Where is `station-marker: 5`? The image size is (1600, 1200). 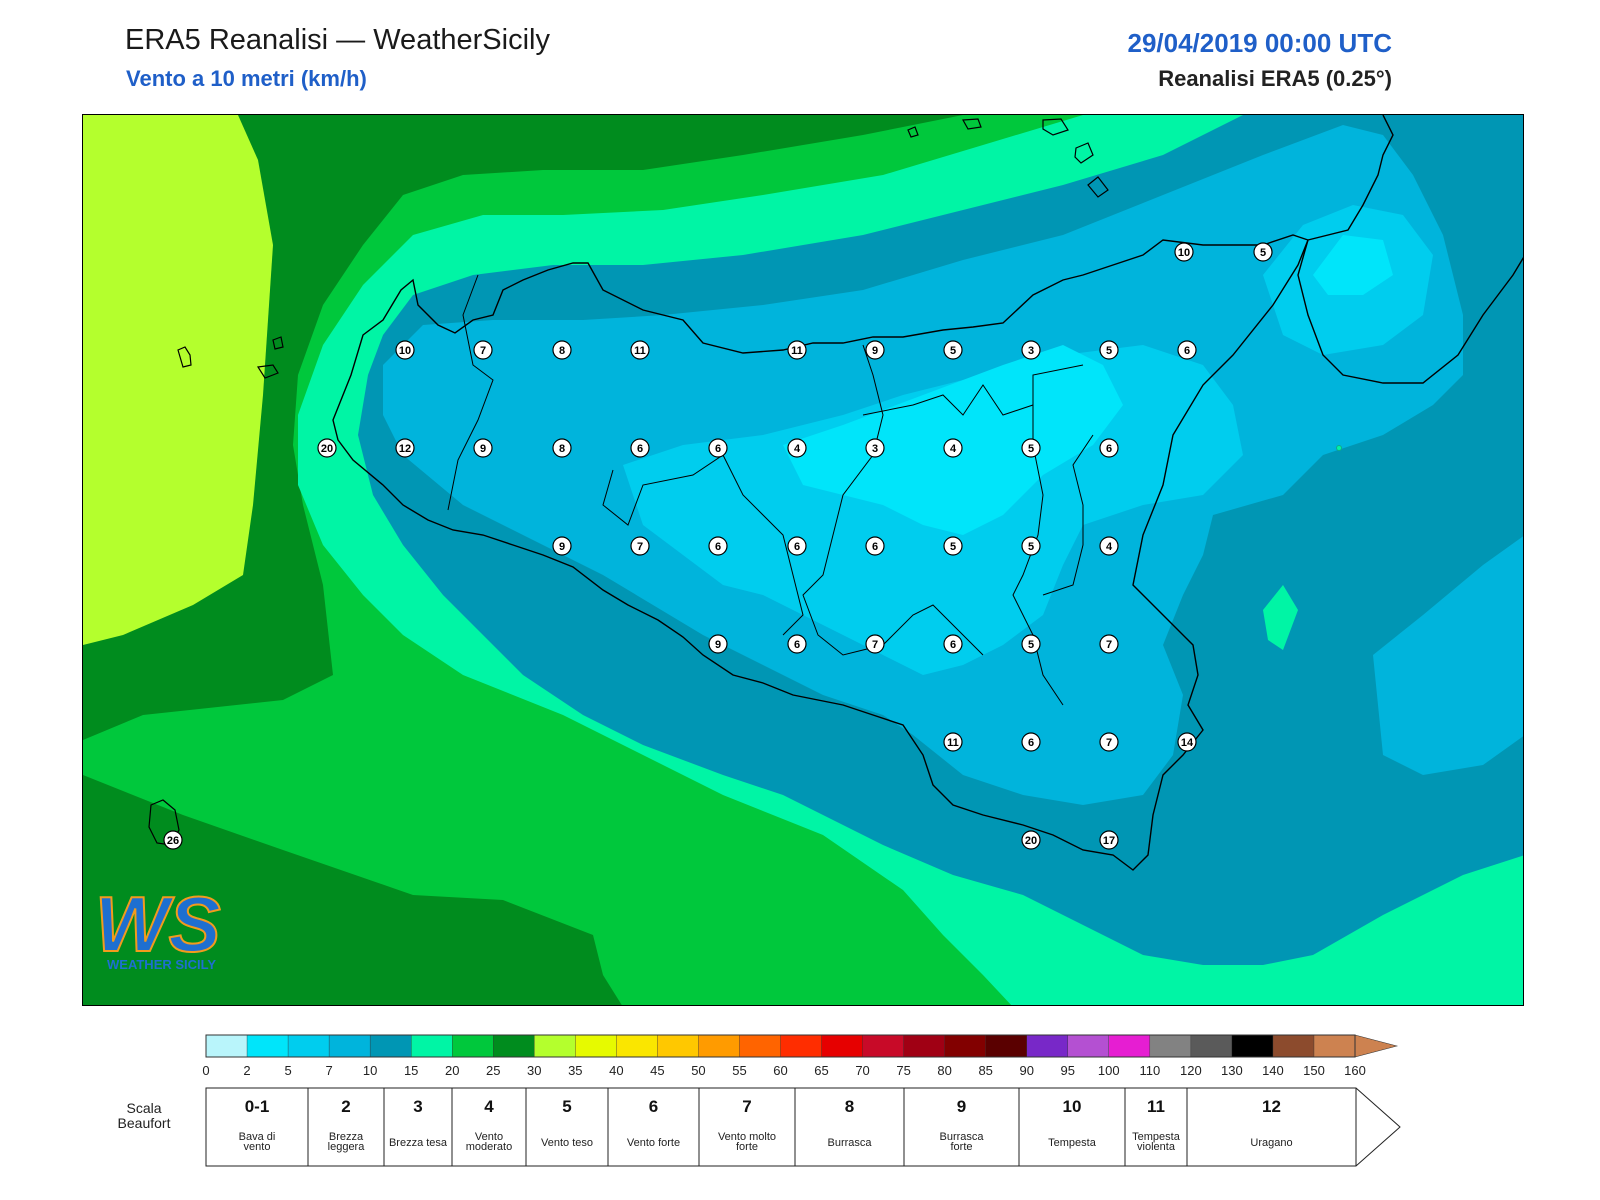 station-marker: 5 is located at coordinates (1263, 252).